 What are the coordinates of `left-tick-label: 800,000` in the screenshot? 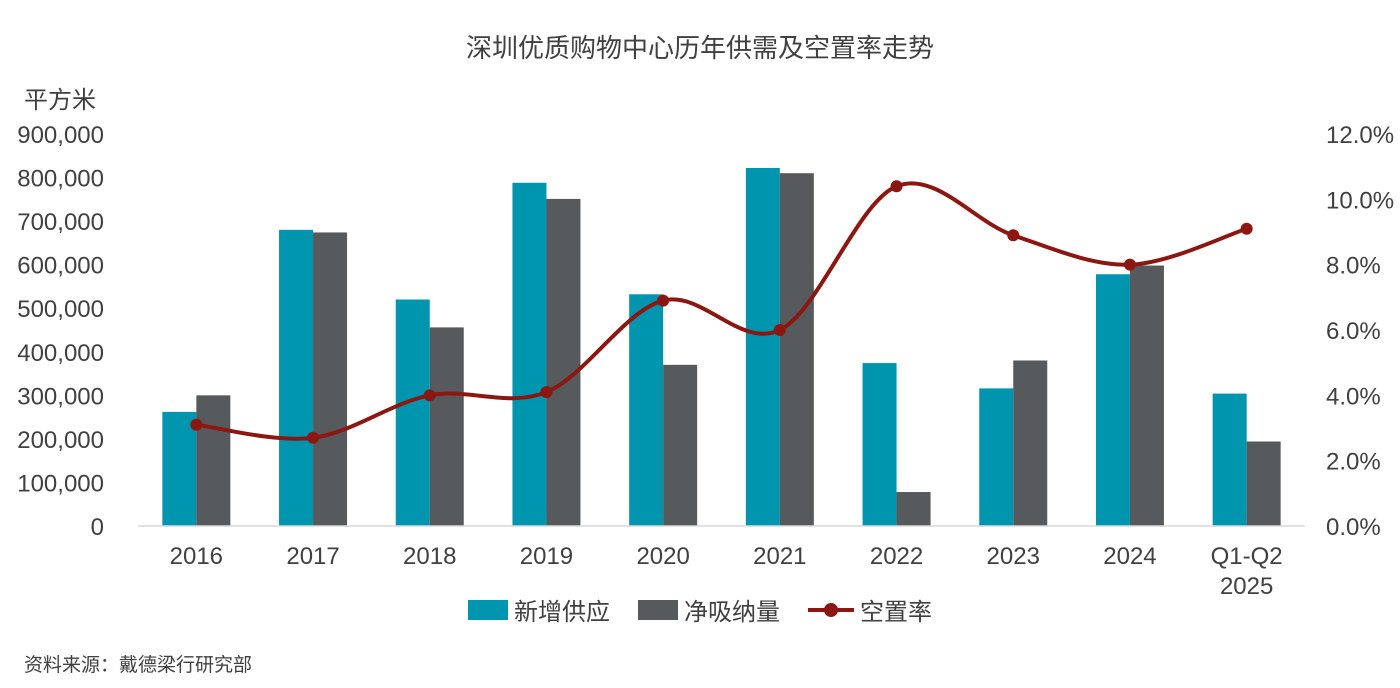 It's located at (60, 179).